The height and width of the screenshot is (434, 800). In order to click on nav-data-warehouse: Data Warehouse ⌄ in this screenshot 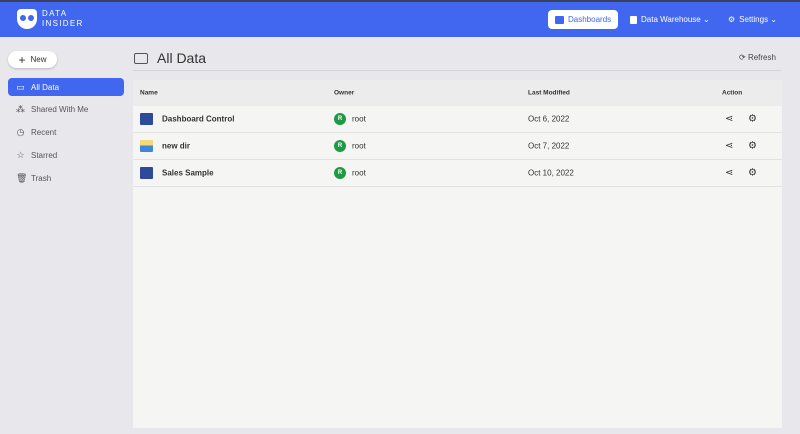, I will do `click(670, 19)`.